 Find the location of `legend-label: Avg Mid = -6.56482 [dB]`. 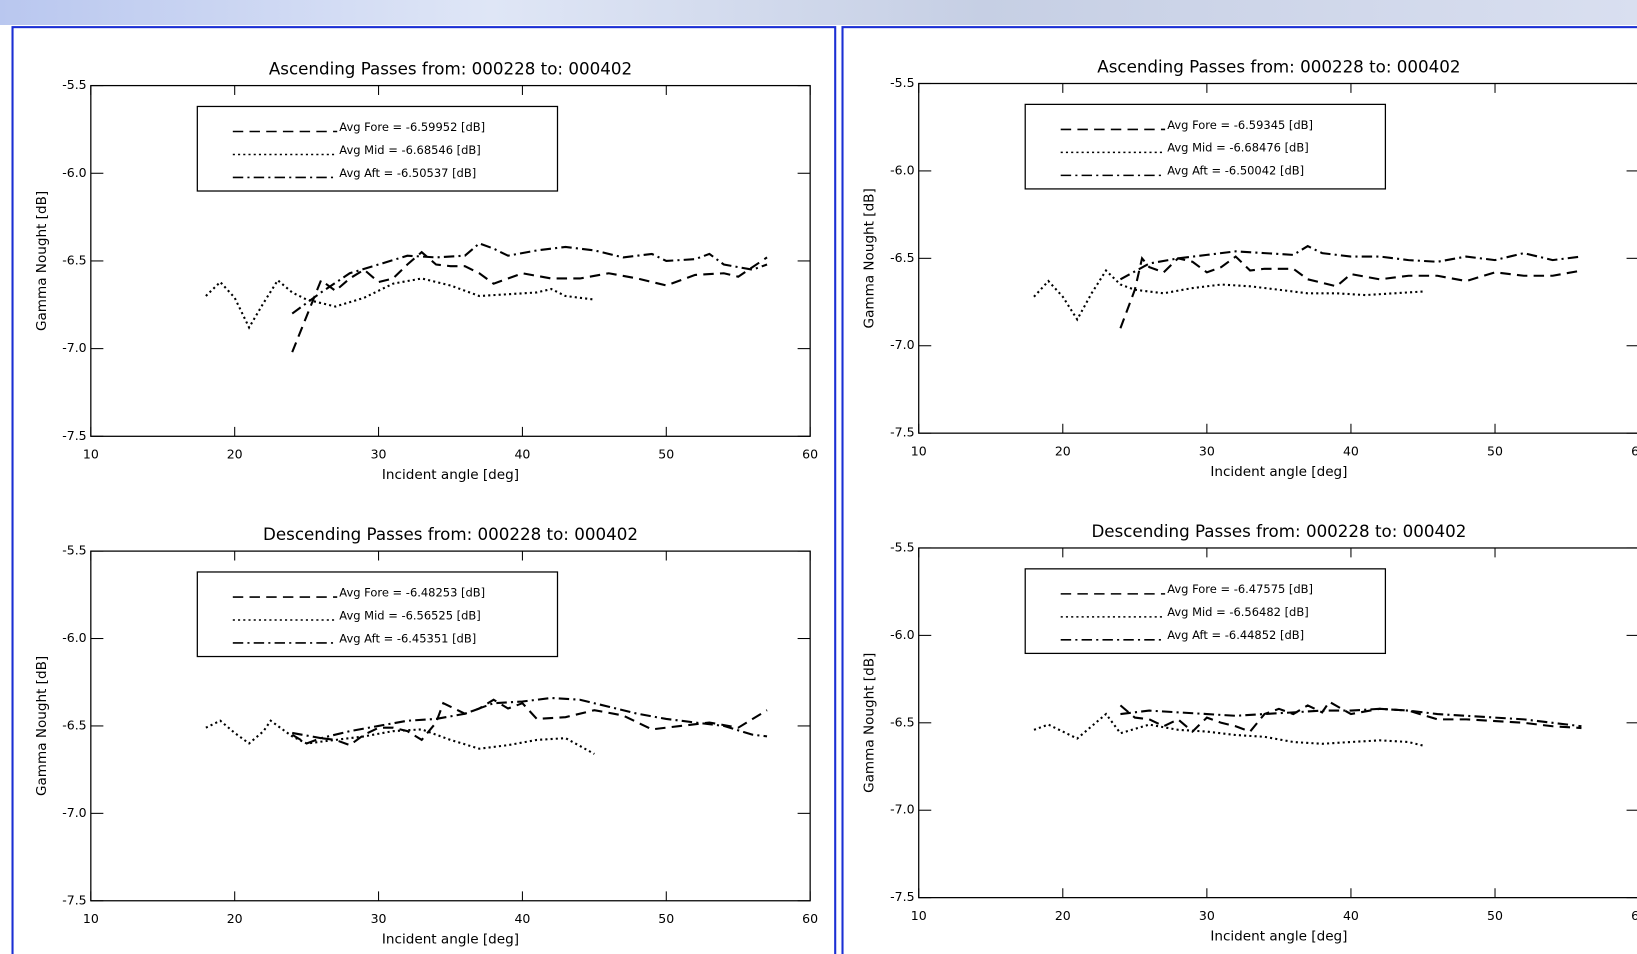

legend-label: Avg Mid = -6.56482 [dB] is located at coordinates (1237, 612).